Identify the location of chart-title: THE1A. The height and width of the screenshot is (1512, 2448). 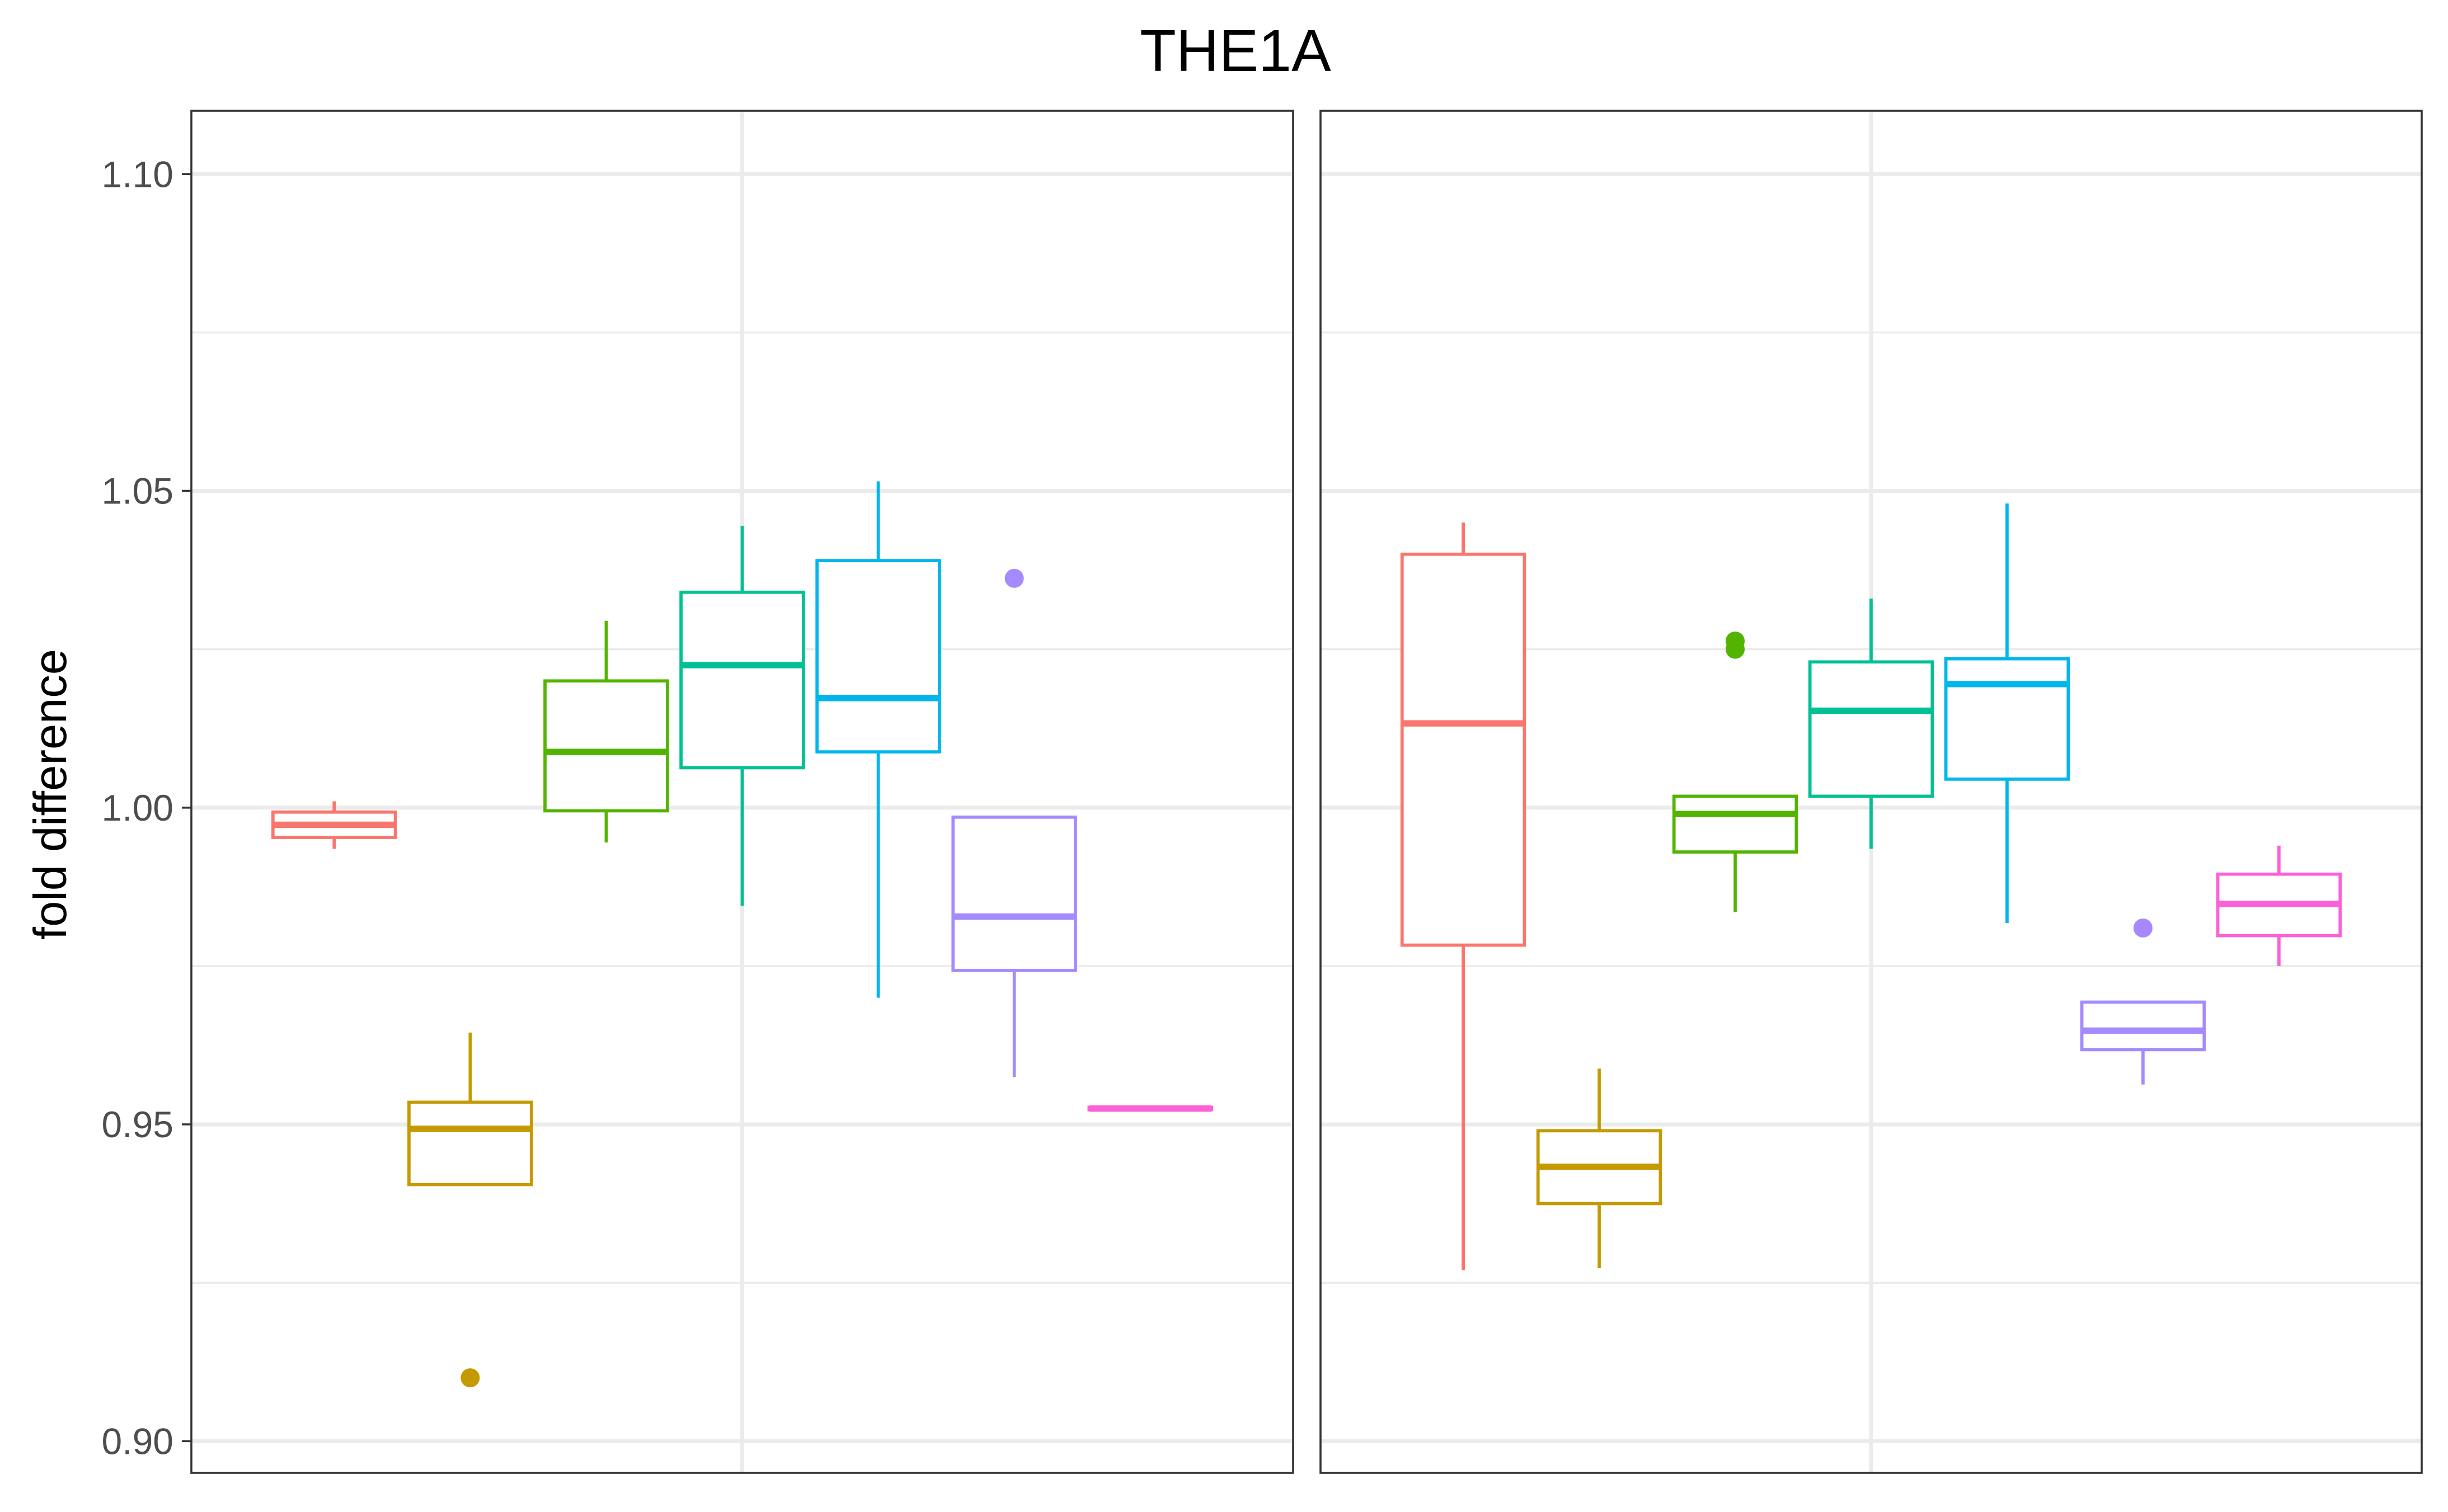
(1235, 51).